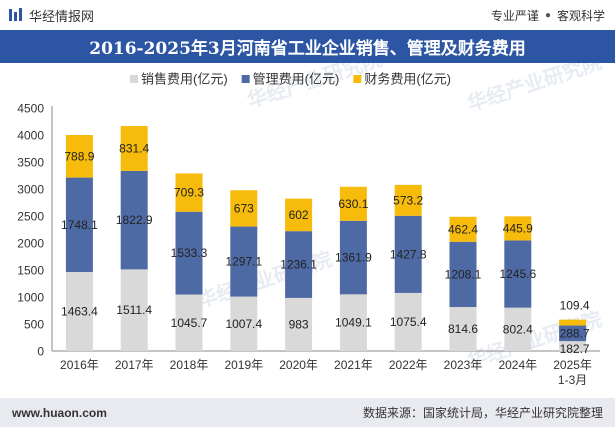 This screenshot has height=427, width=615. I want to click on y-tick-label: 4000, so click(30, 136).